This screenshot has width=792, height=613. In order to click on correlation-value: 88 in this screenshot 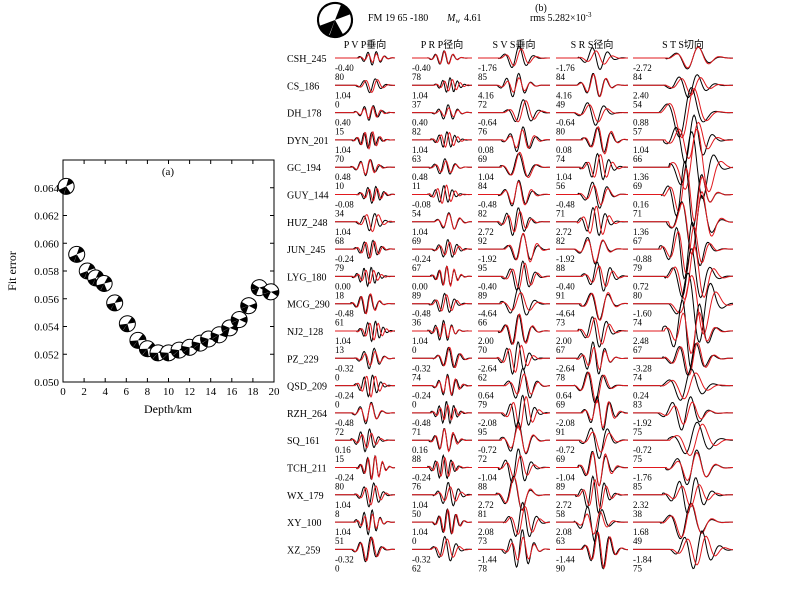, I will do `click(483, 487)`.